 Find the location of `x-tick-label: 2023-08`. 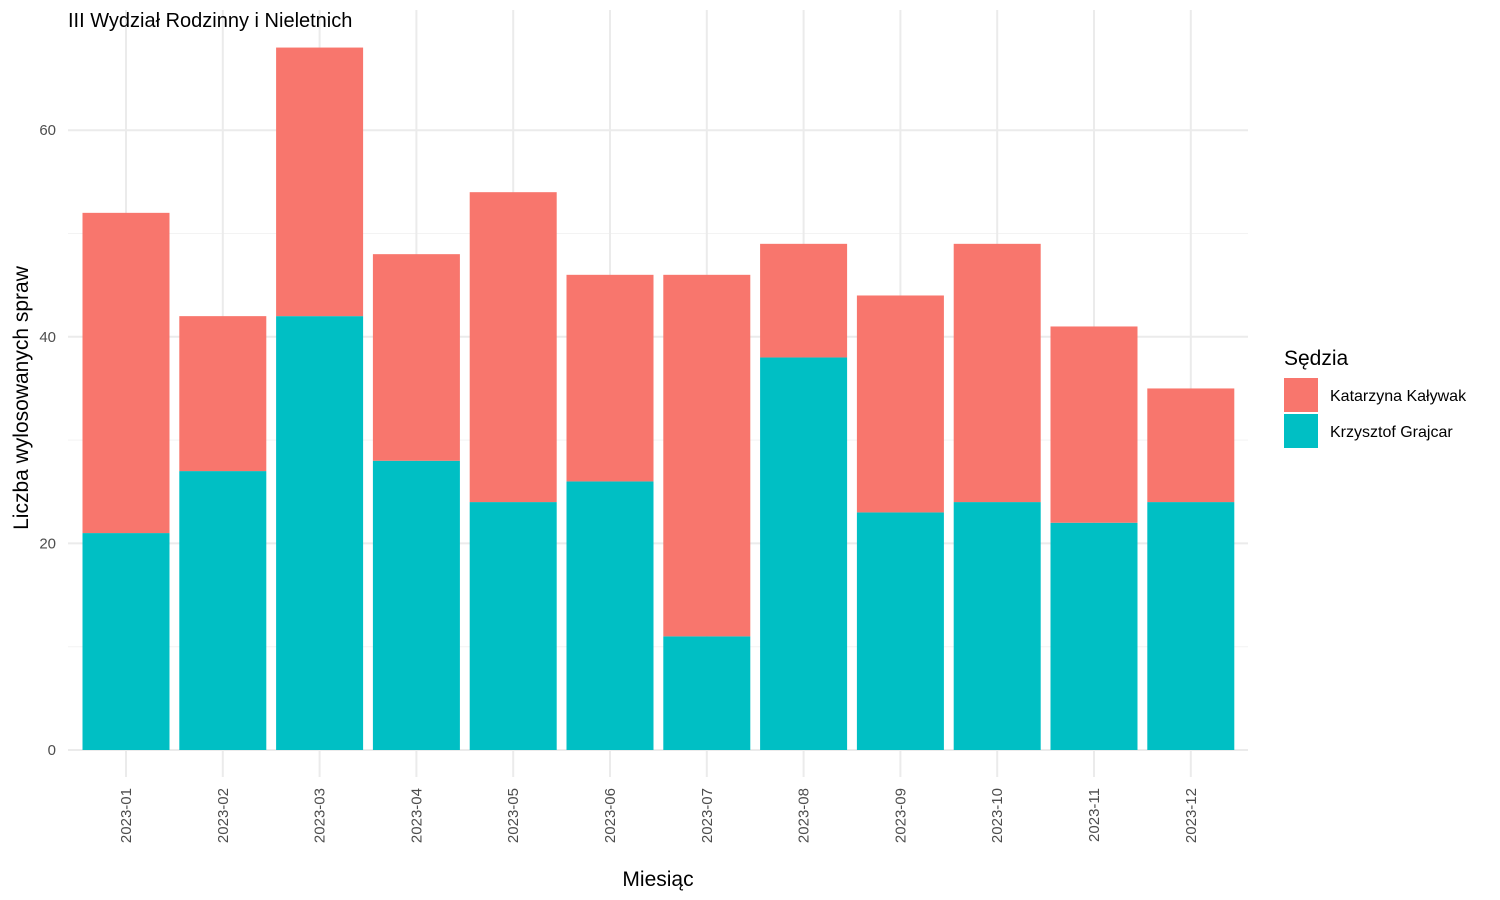

x-tick-label: 2023-08 is located at coordinates (804, 815).